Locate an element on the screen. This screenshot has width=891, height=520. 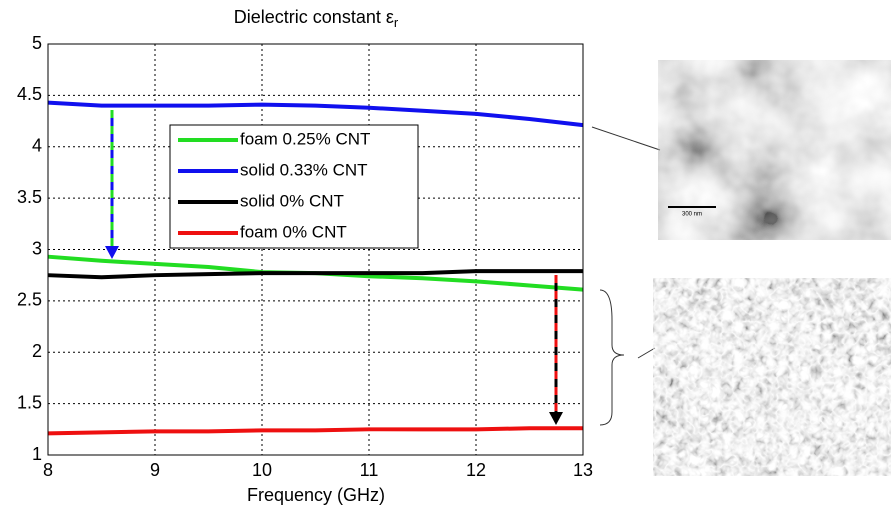
title-main: Dielectric constant ε is located at coordinates (314, 17).